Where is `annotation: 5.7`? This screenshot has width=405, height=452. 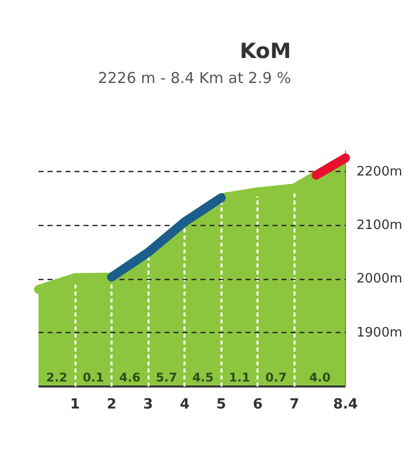 annotation: 5.7 is located at coordinates (167, 377).